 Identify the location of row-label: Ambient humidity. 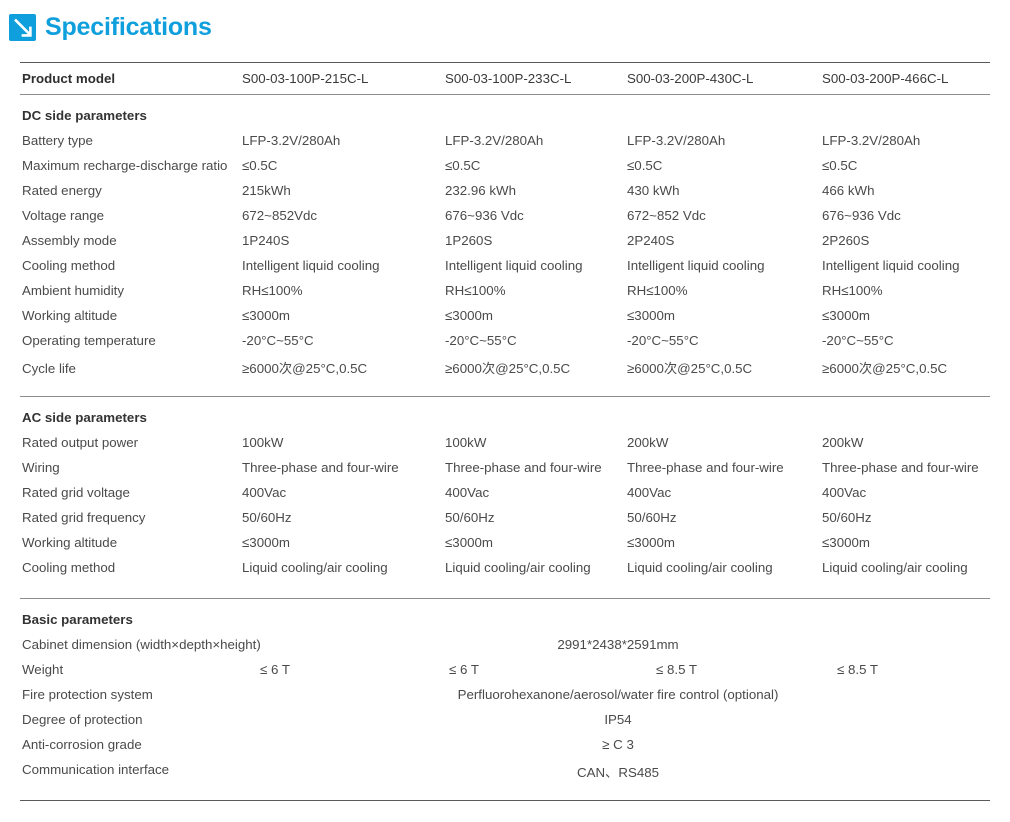
(73, 290).